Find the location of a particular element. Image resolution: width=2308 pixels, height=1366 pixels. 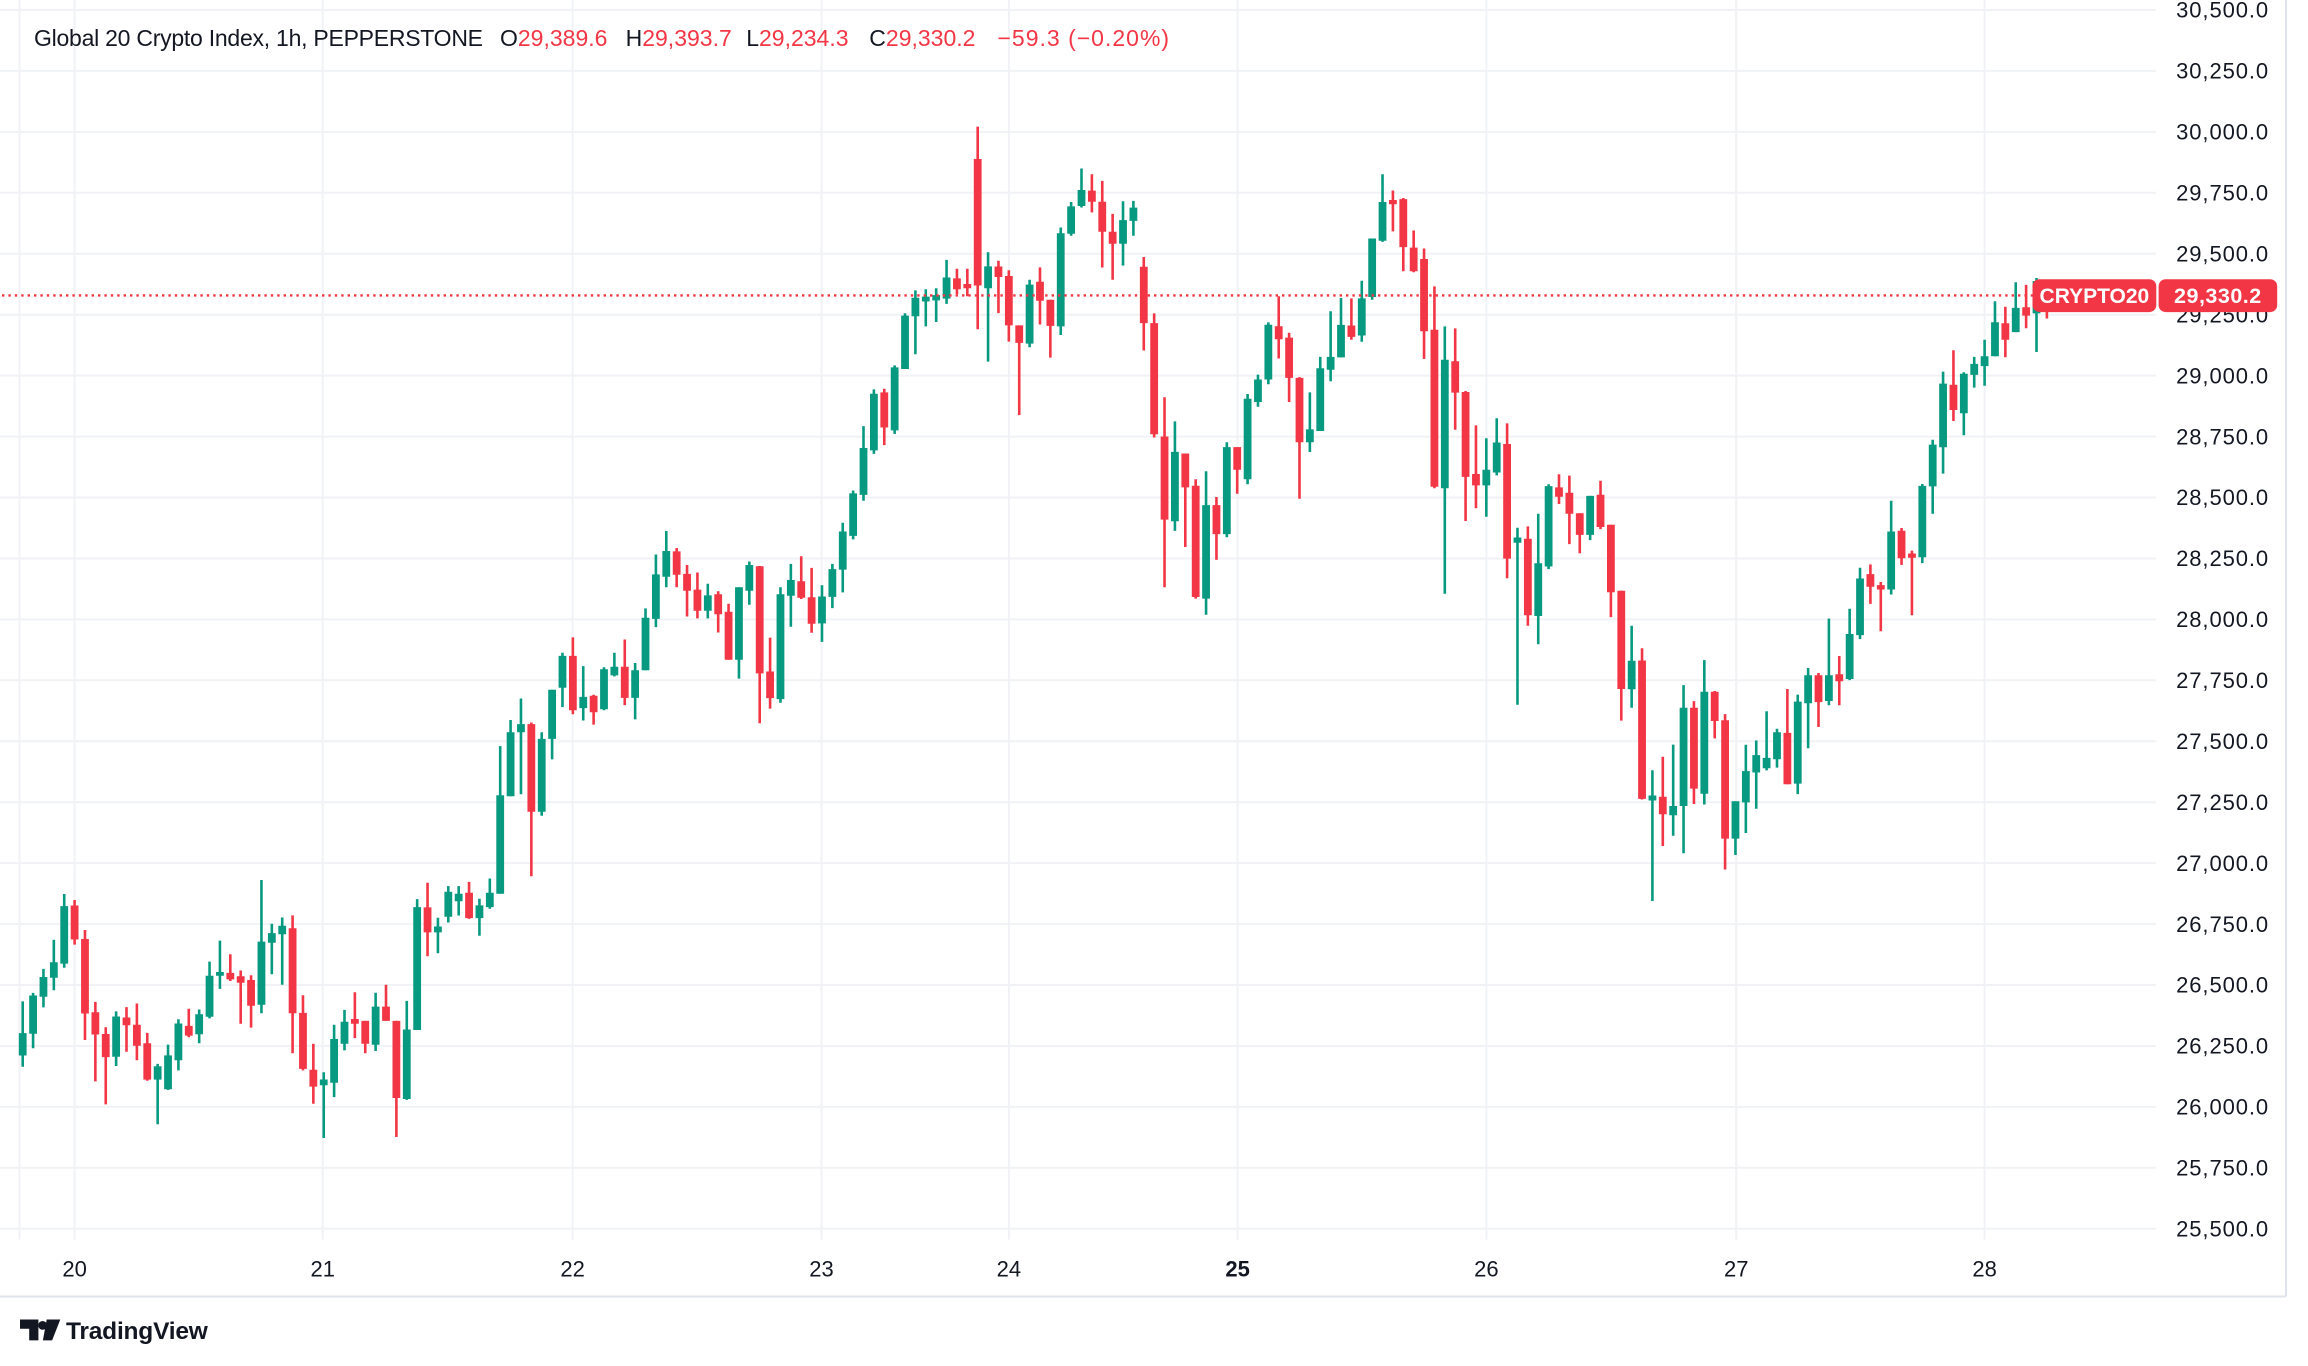

svg-text: 27,250.0 is located at coordinates (2222, 802).